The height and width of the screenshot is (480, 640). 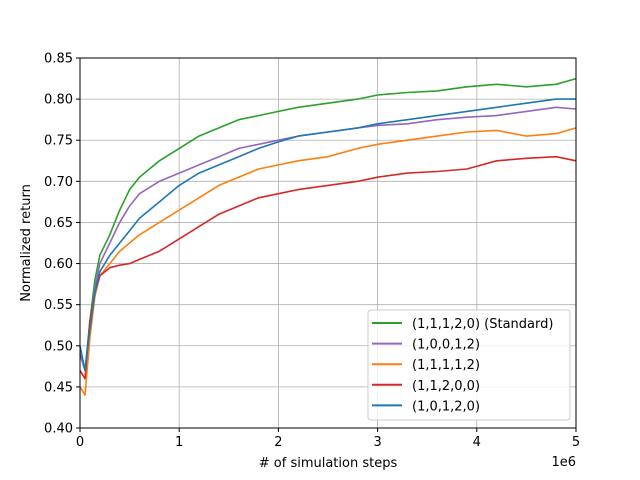 What do you see at coordinates (563, 462) in the screenshot?
I see `x-axis-offset-label: 1e6` at bounding box center [563, 462].